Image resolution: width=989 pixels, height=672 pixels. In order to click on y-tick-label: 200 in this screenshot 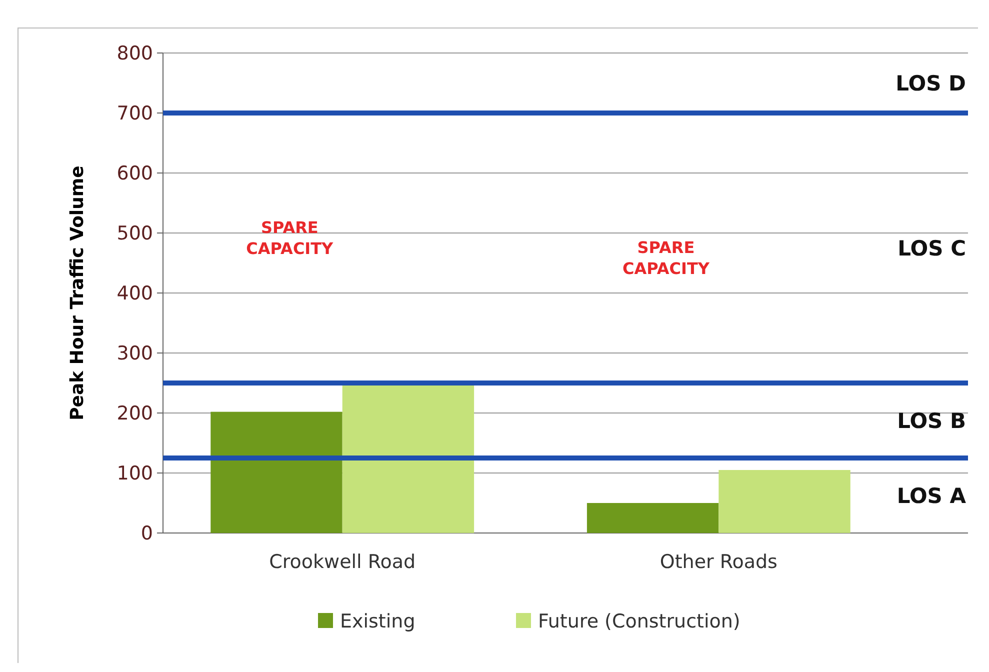, I will do `click(134, 413)`.